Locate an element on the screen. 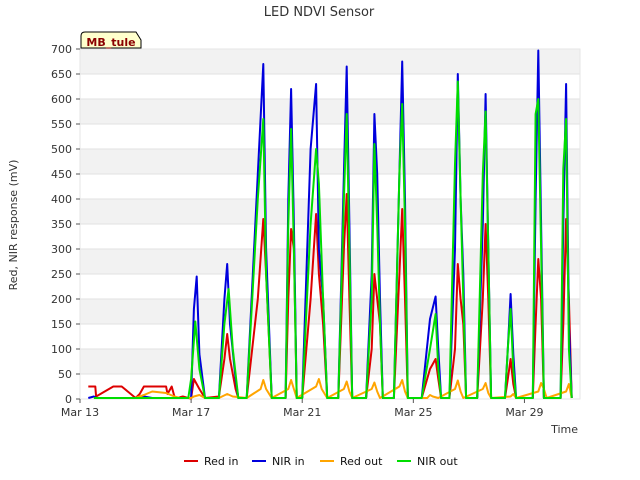 This screenshot has height=480, width=640. y-axis-title: Red, NIR response (mV) is located at coordinates (13, 225).